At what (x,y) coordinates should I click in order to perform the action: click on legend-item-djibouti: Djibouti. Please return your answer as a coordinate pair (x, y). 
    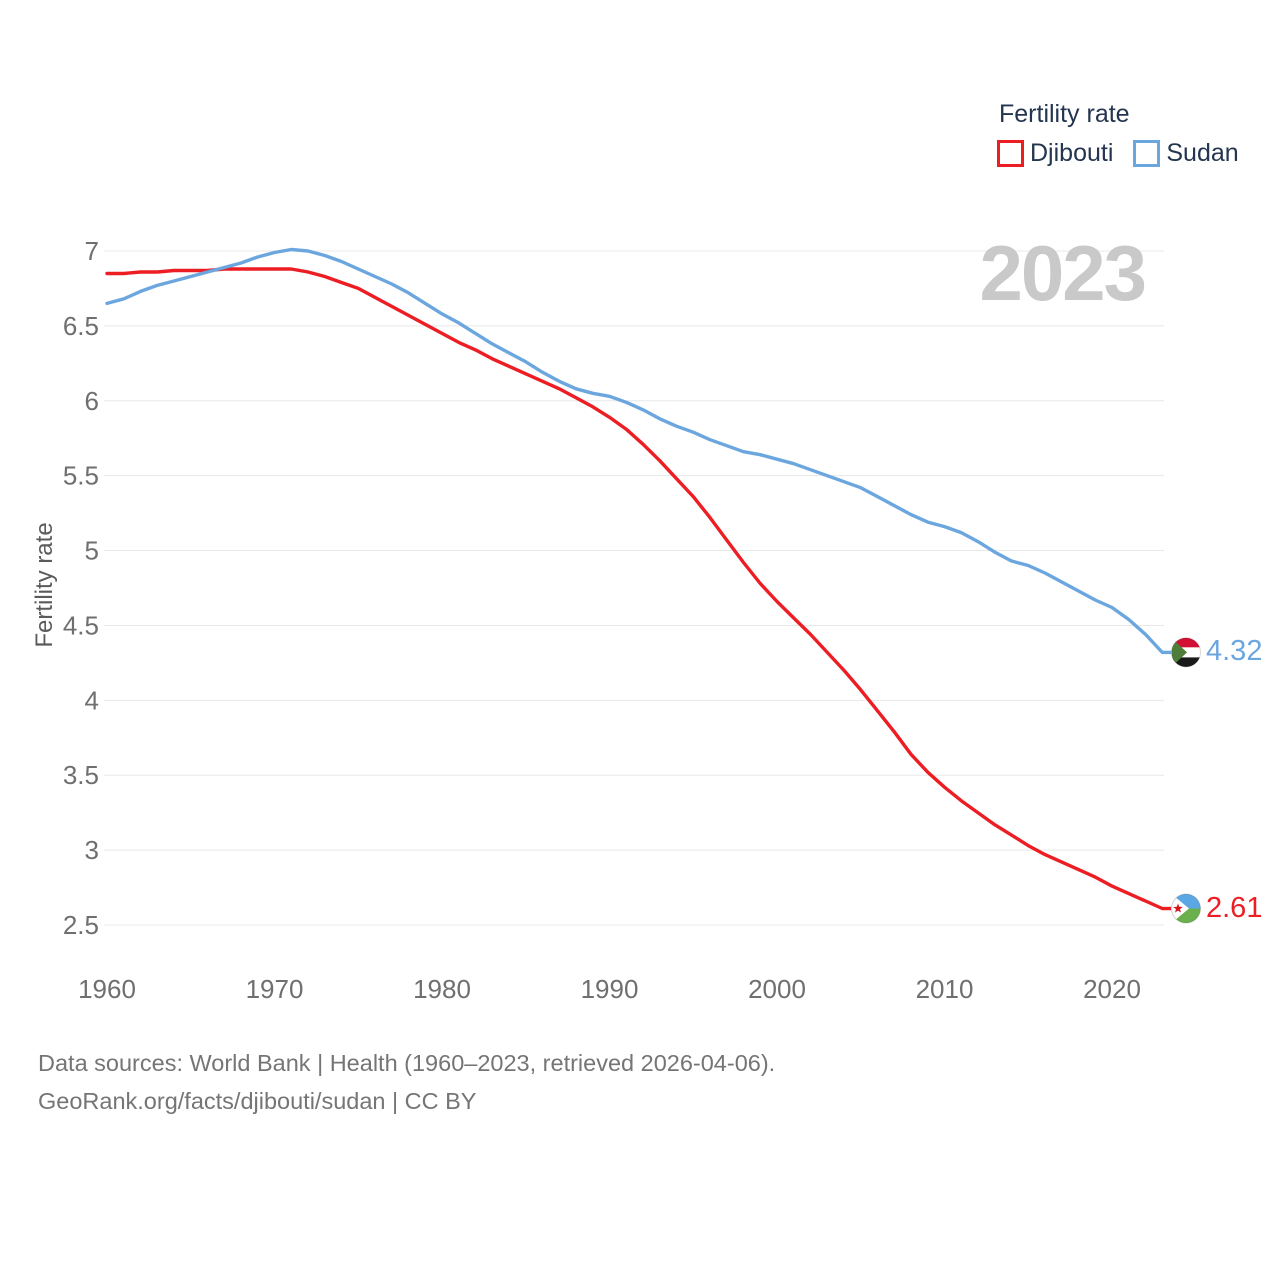
    Looking at the image, I should click on (1055, 153).